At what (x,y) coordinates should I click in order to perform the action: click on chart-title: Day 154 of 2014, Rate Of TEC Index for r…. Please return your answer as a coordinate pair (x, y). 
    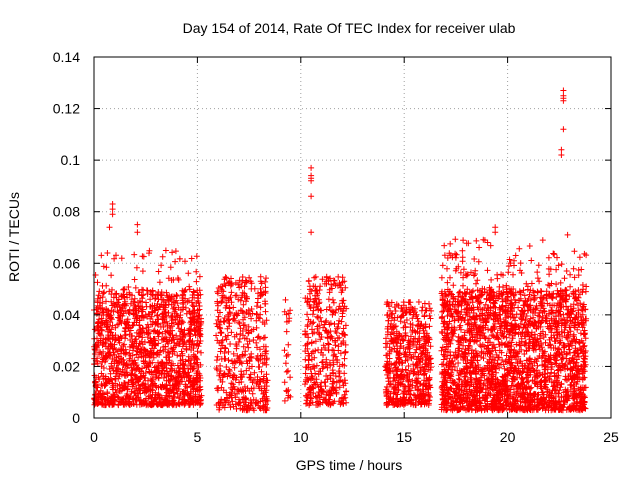
    Looking at the image, I should click on (349, 28).